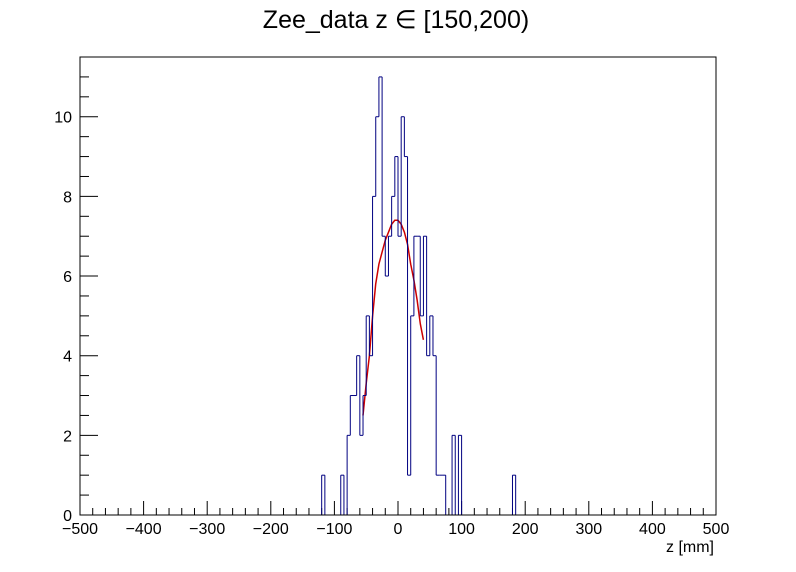 This screenshot has height=572, width=796. What do you see at coordinates (67, 357) in the screenshot?
I see `y-tick-label: 4` at bounding box center [67, 357].